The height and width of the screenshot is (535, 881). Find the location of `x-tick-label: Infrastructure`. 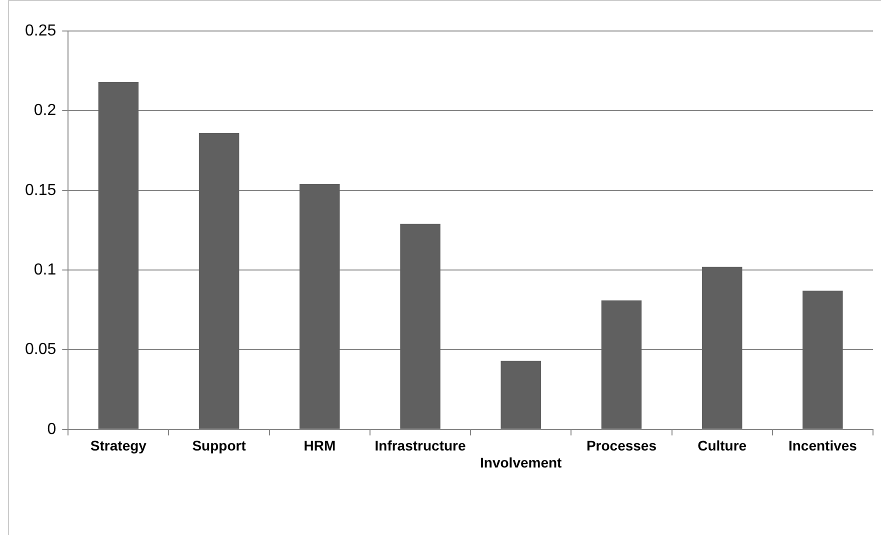

x-tick-label: Infrastructure is located at coordinates (420, 446).